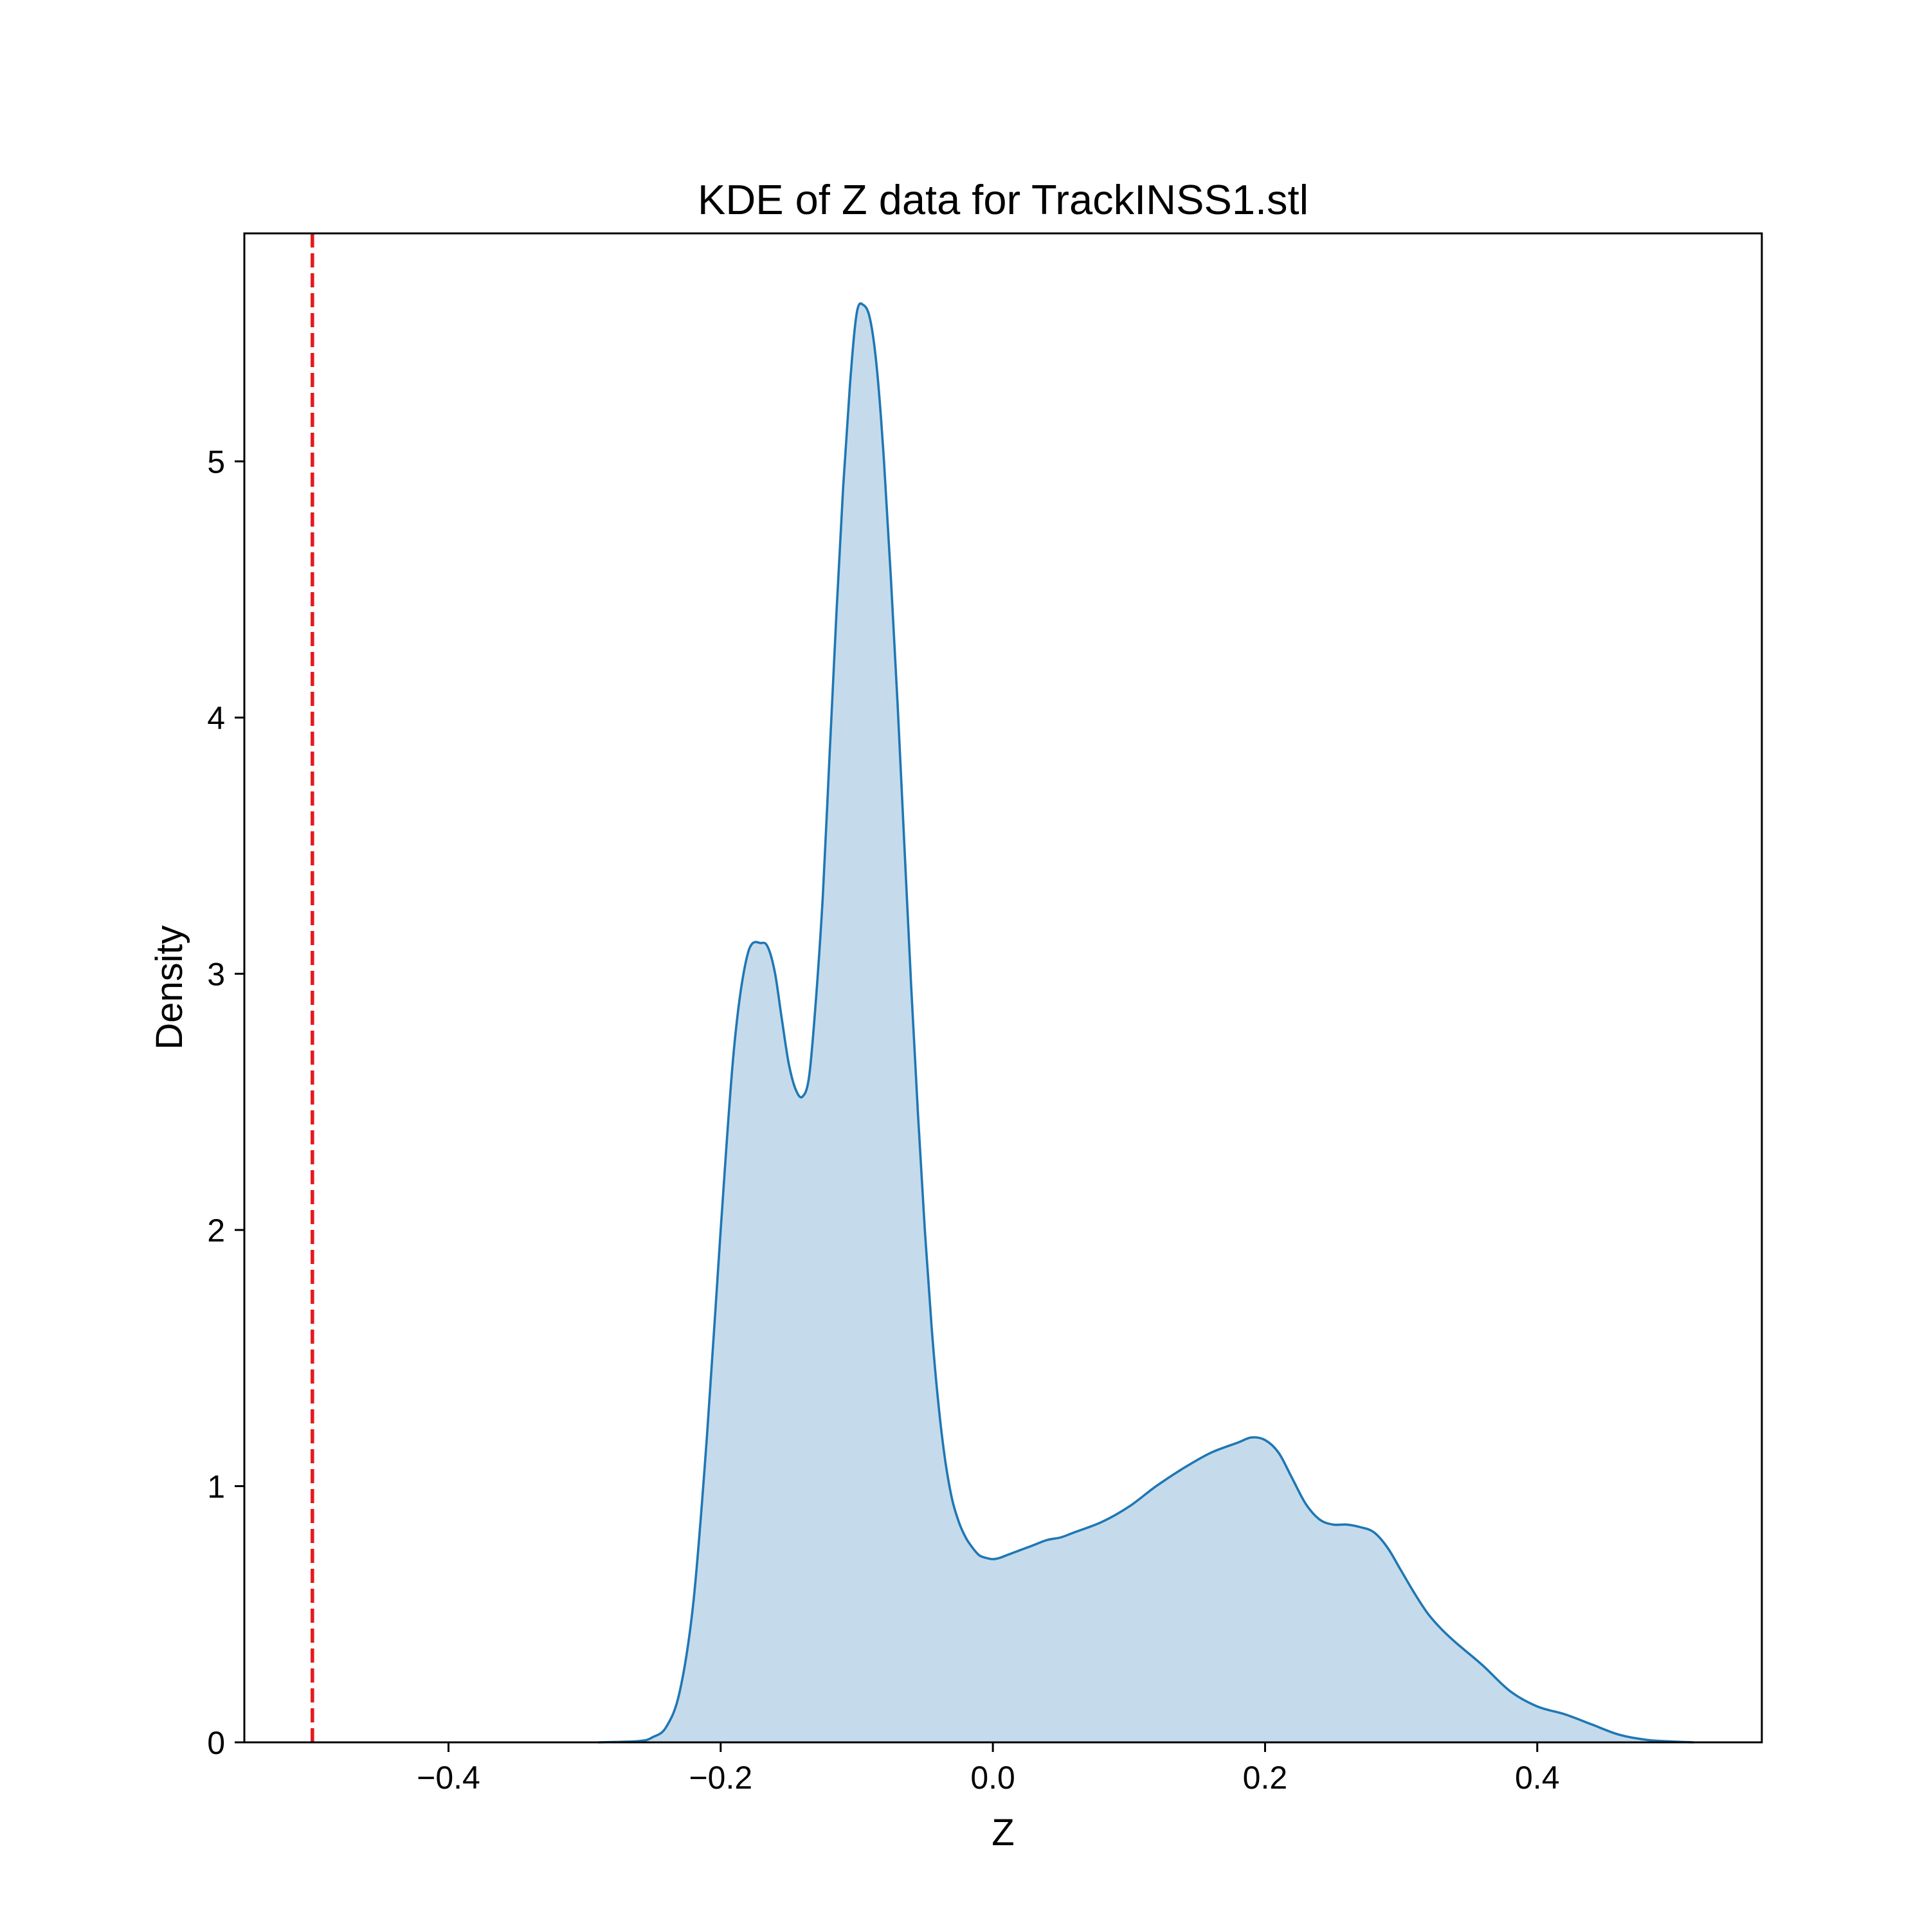 The height and width of the screenshot is (1932, 1929). I want to click on x-tick-label: −0.4, so click(448, 1778).